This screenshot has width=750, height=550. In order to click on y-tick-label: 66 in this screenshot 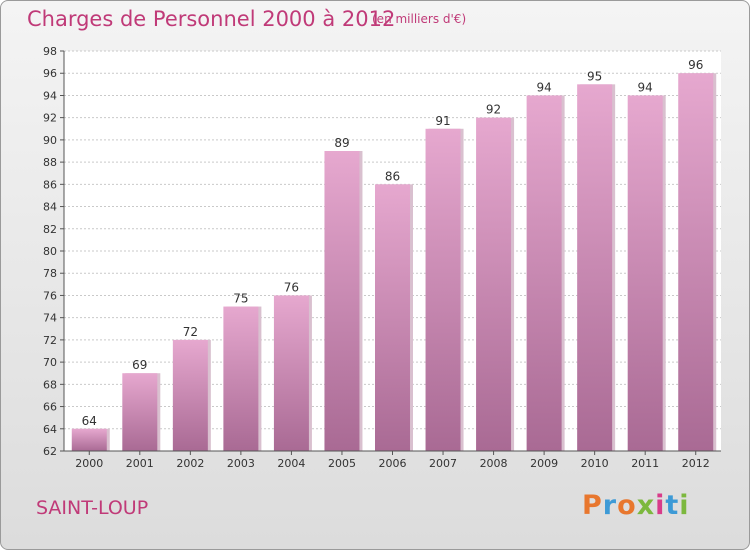, I will do `click(50, 407)`.